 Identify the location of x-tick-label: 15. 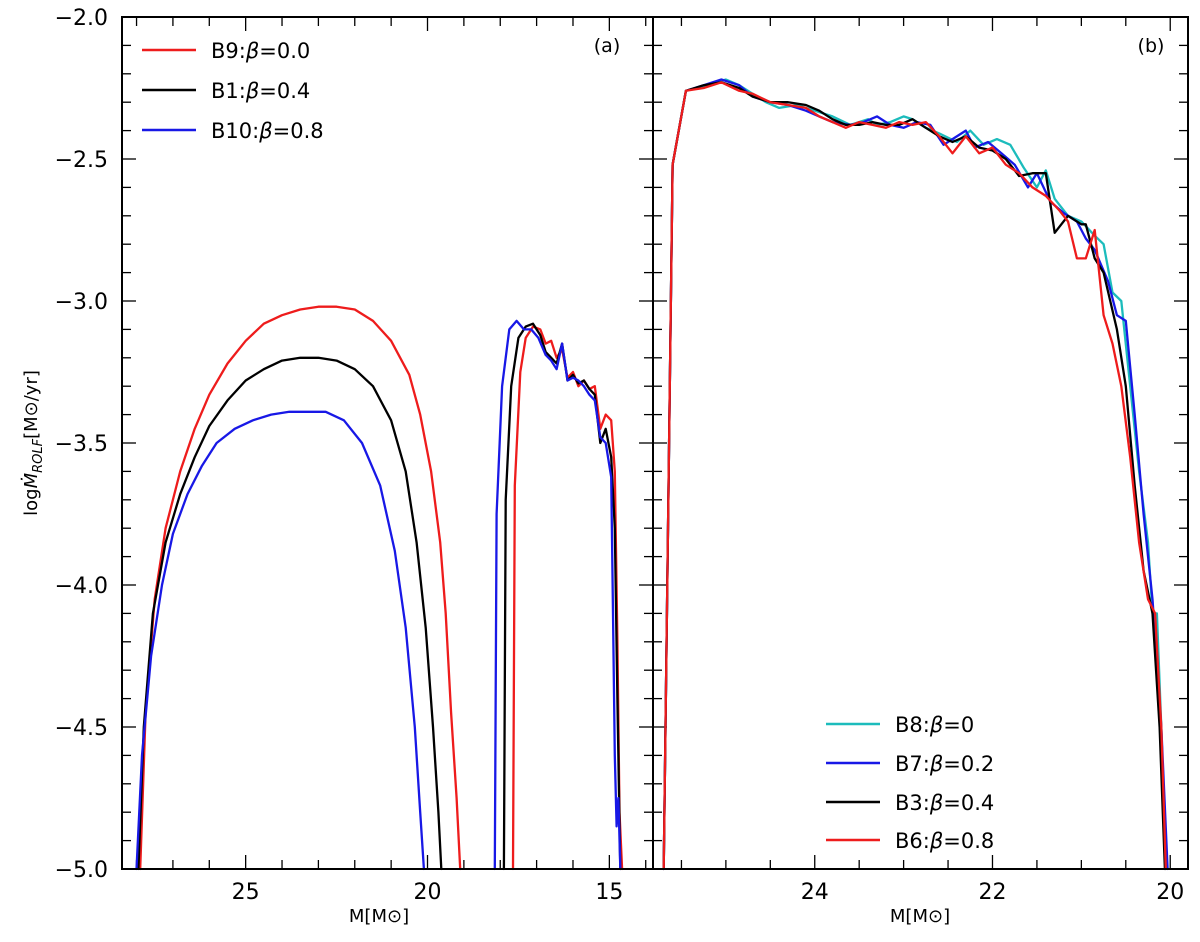
(609, 892).